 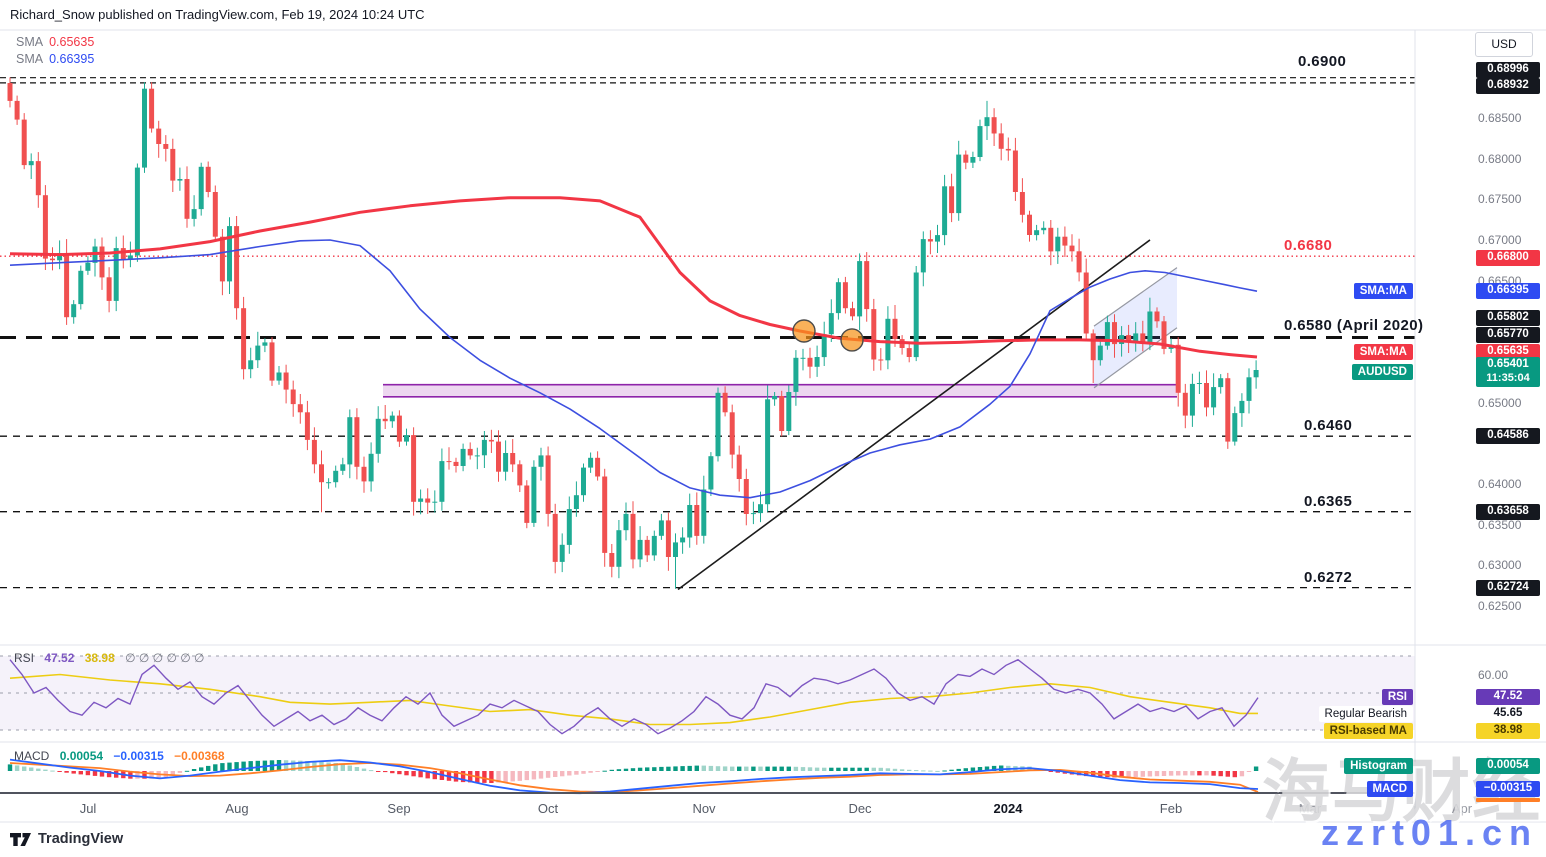 What do you see at coordinates (1508, 291) in the screenshot?
I see `sma-ma-axis-badge: 0.66395` at bounding box center [1508, 291].